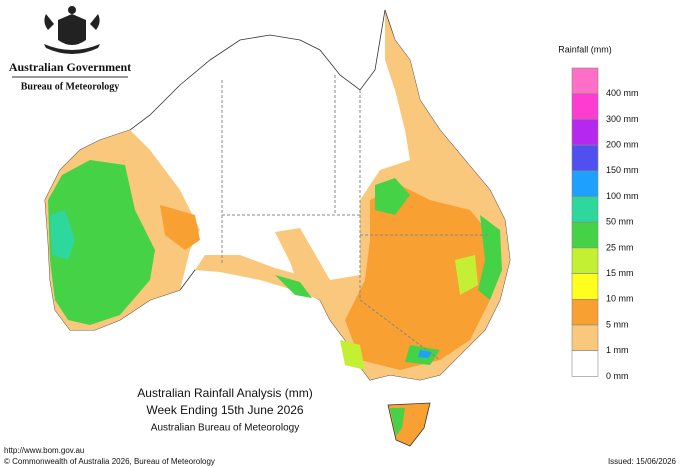 Image resolution: width=680 pixels, height=467 pixels. I want to click on rain-50mm-west, so click(62, 235).